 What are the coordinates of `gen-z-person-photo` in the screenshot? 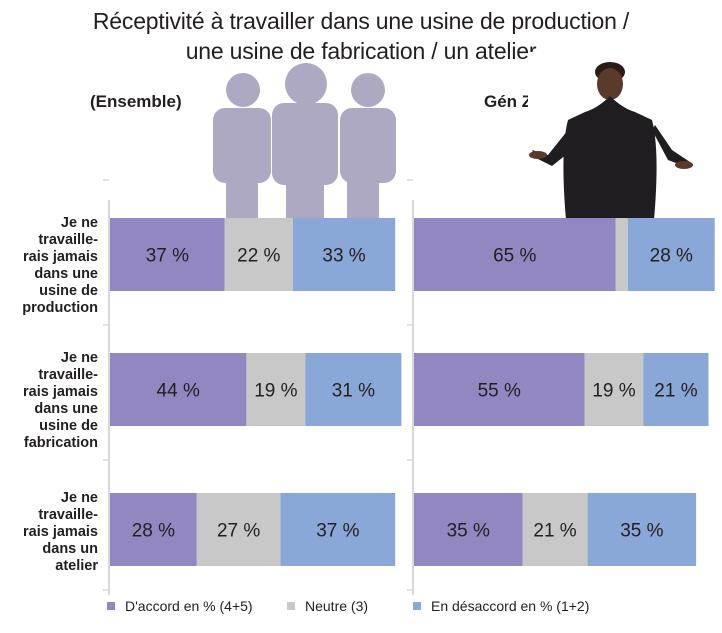 It's located at (610, 136).